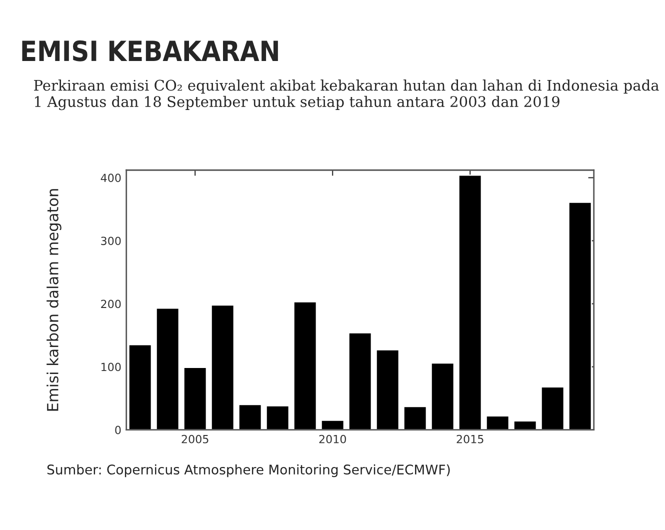 The height and width of the screenshot is (530, 665). Describe the element at coordinates (332, 439) in the screenshot. I see `x-tick-label: 2010` at that location.